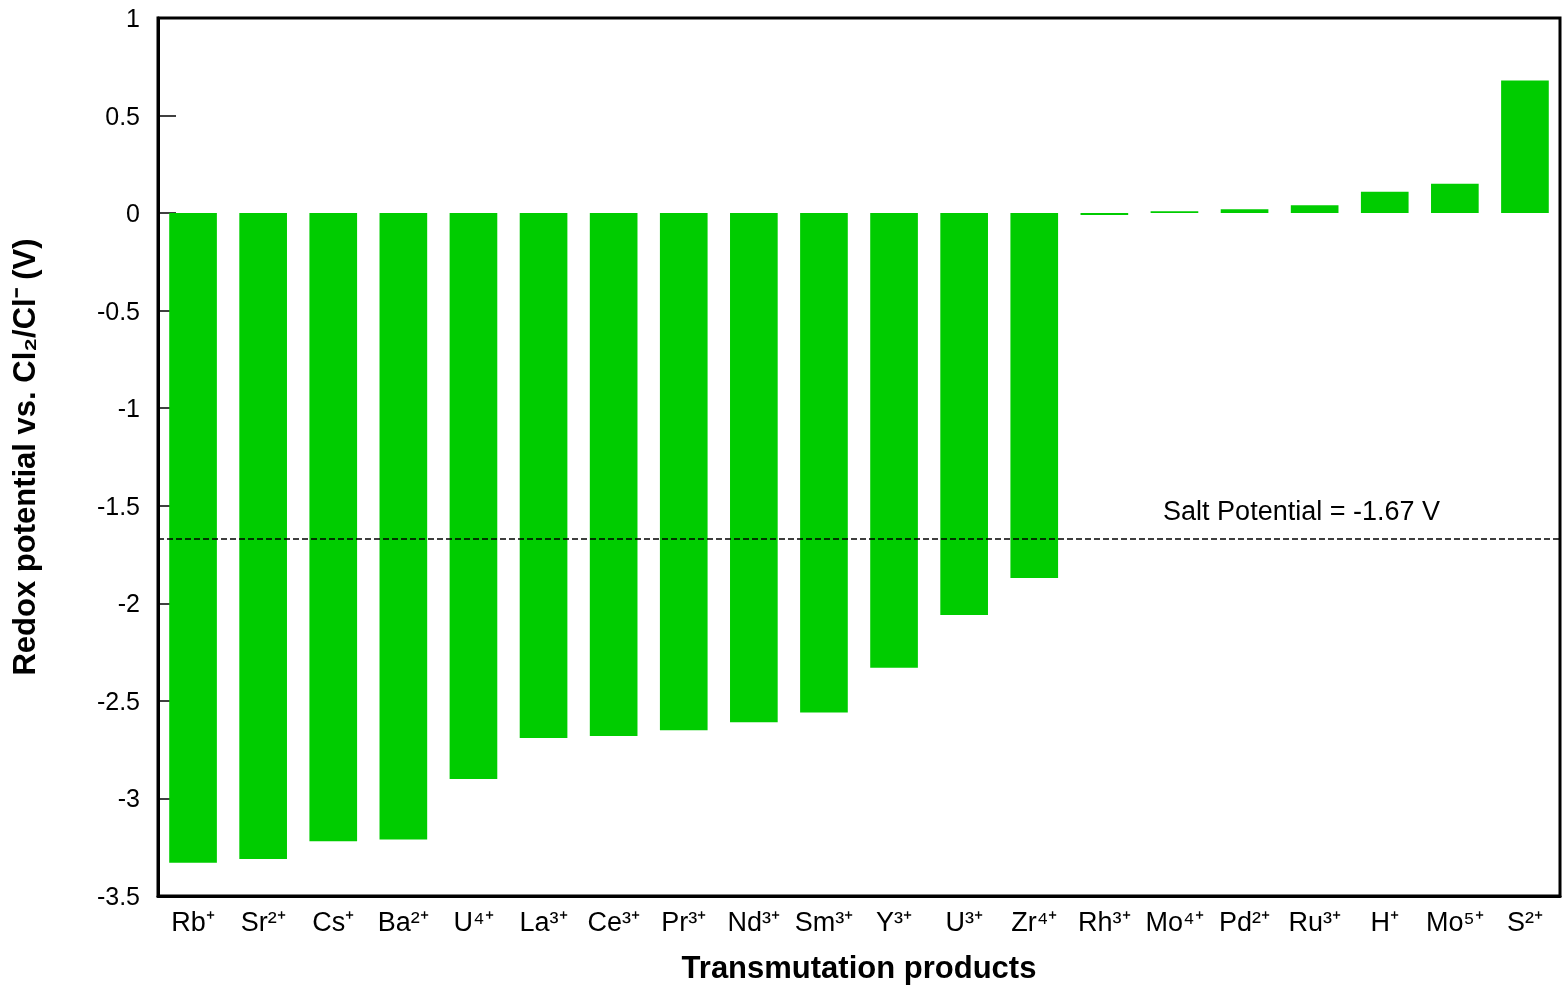  What do you see at coordinates (1455, 921) in the screenshot?
I see `x-tick-label: Mo⁵⁺` at bounding box center [1455, 921].